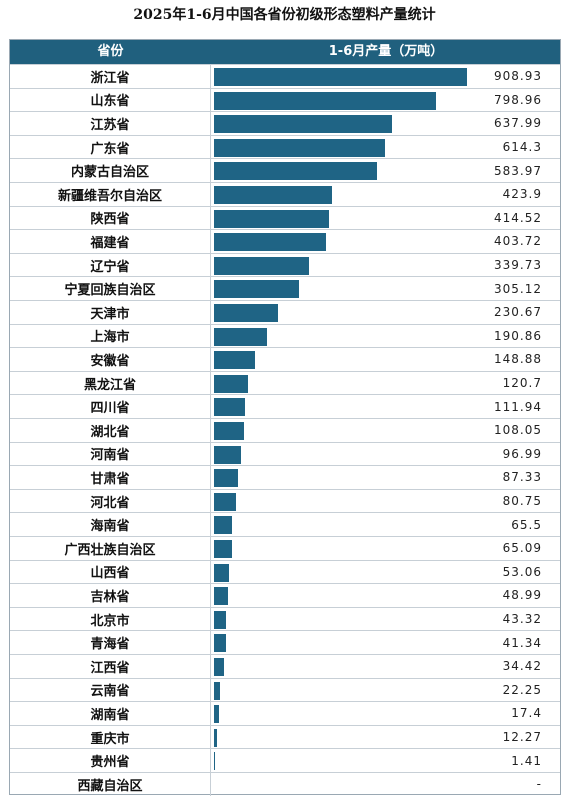  What do you see at coordinates (285, 477) in the screenshot?
I see `table-row: 甘肃省 87.33` at bounding box center [285, 477].